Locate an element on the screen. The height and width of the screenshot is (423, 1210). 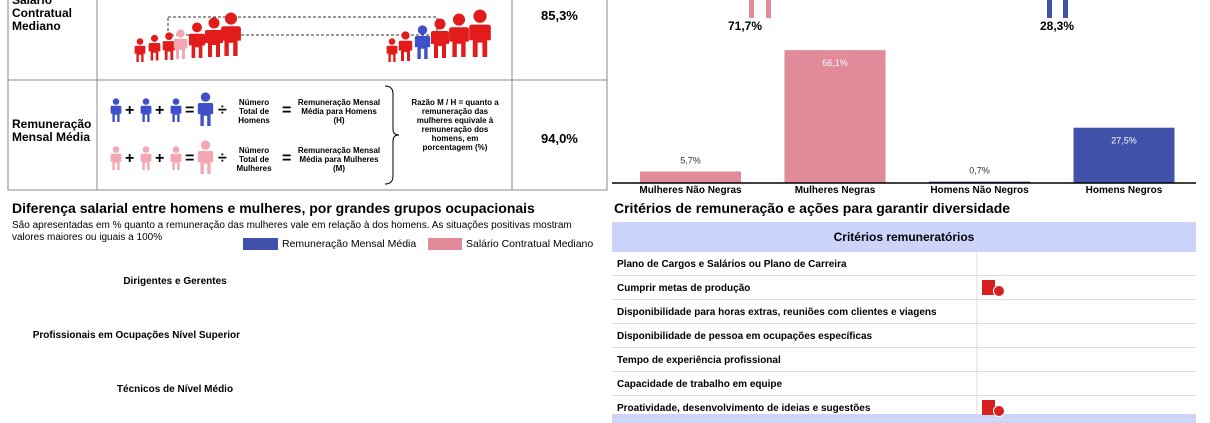
category-label: Homens Não Negros is located at coordinates (979, 190).